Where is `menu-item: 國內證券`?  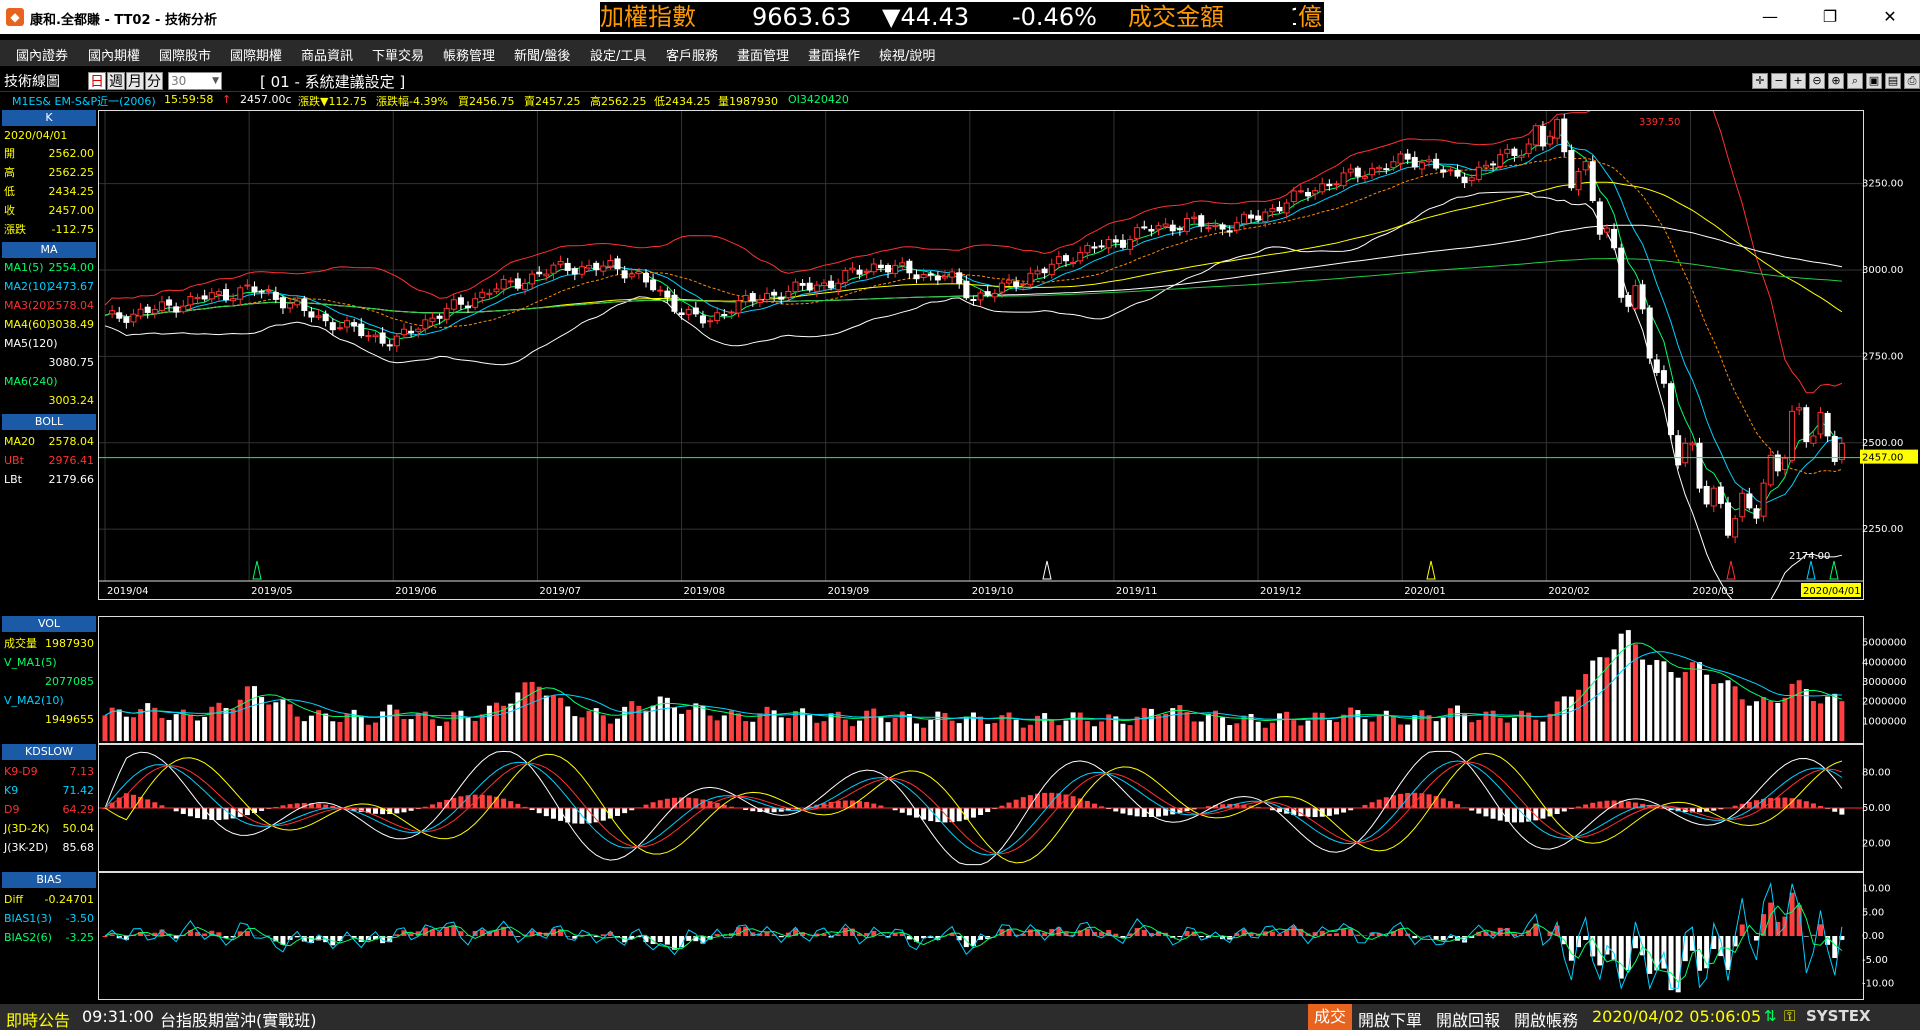 menu-item: 國內證券 is located at coordinates (42, 56).